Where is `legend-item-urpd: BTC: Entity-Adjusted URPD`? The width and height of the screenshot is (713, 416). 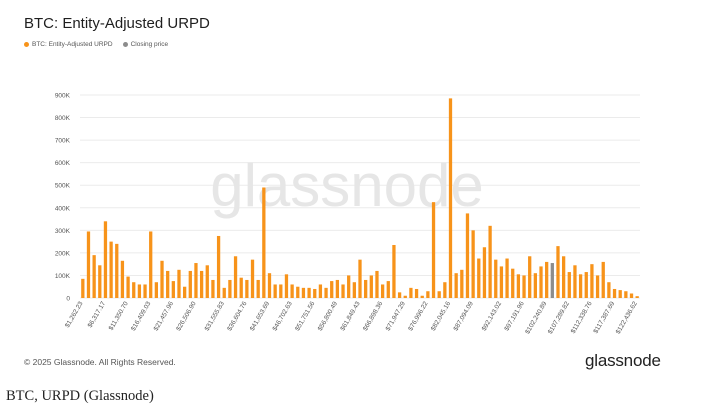 legend-item-urpd: BTC: Entity-Adjusted URPD is located at coordinates (68, 44).